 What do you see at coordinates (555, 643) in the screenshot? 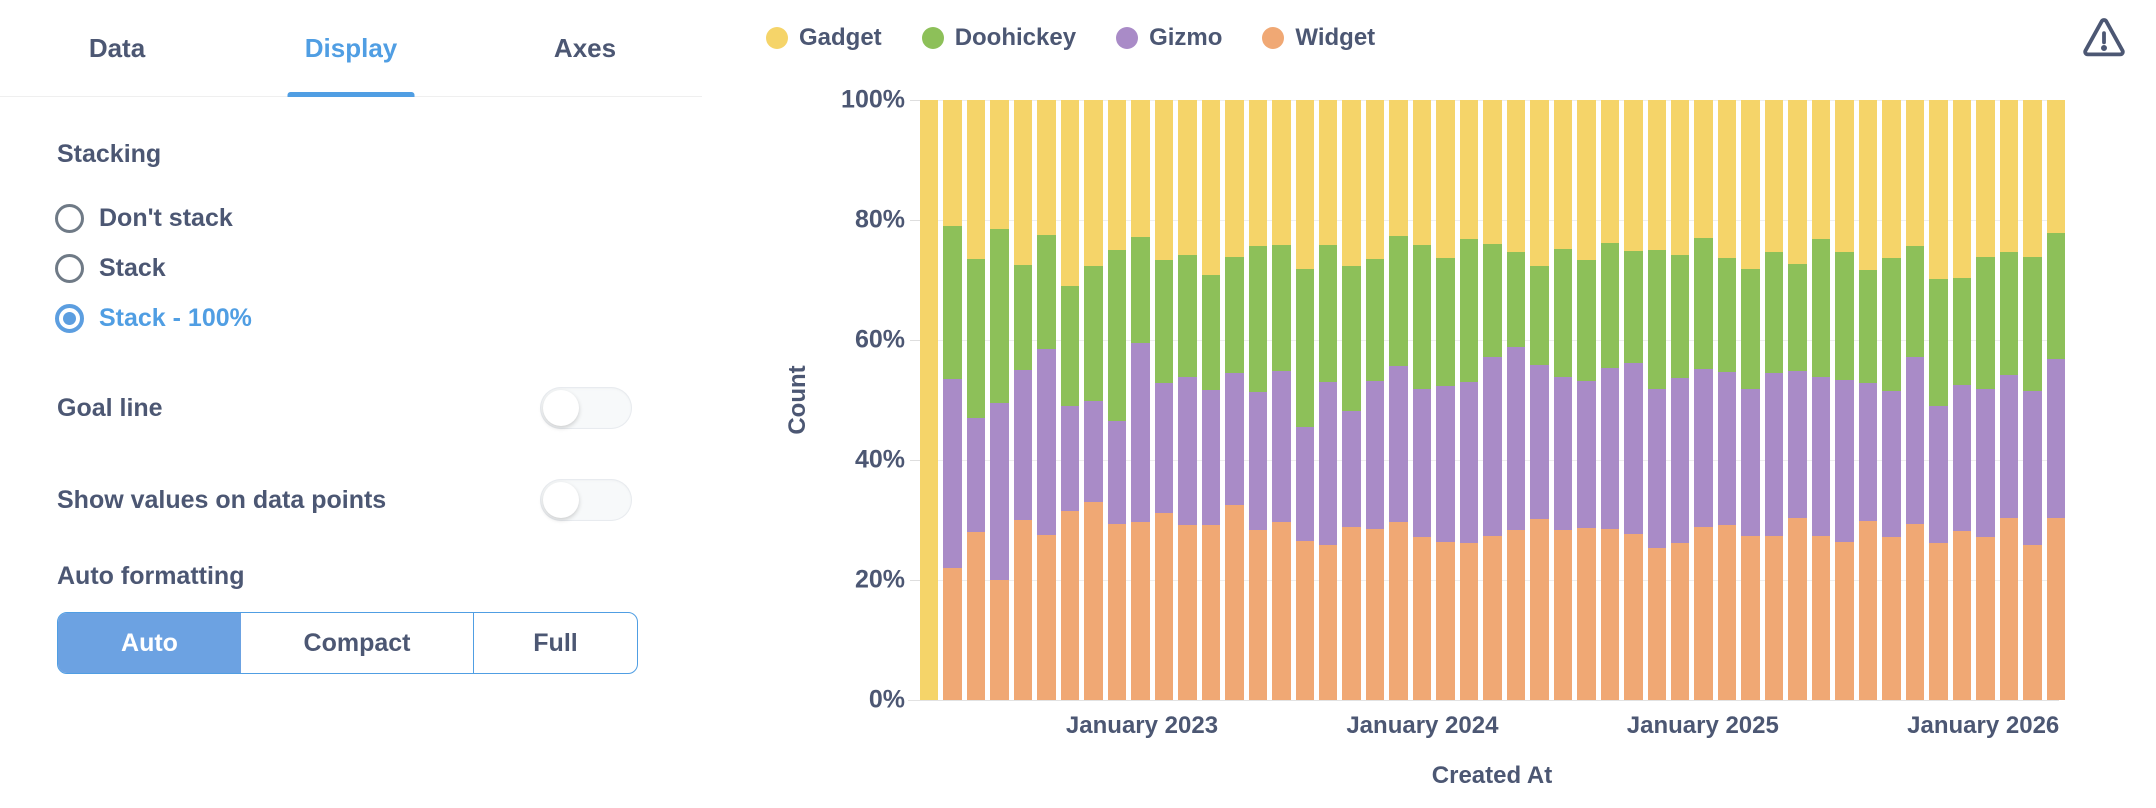
I see `segment-full: Full` at bounding box center [555, 643].